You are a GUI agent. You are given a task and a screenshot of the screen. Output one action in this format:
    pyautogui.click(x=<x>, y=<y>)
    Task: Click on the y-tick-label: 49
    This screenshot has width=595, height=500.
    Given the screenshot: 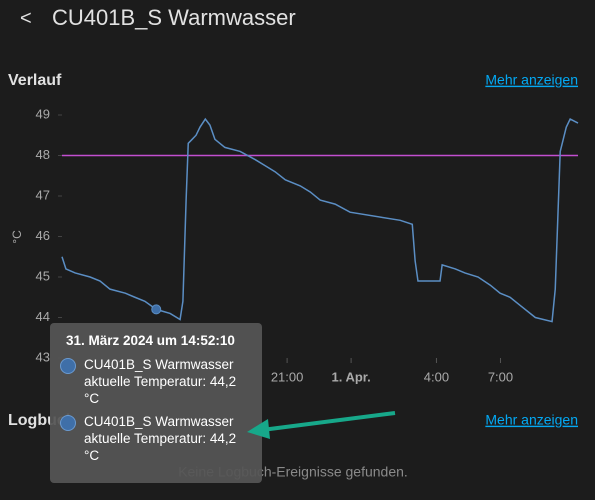 What is the action you would take?
    pyautogui.click(x=43, y=113)
    